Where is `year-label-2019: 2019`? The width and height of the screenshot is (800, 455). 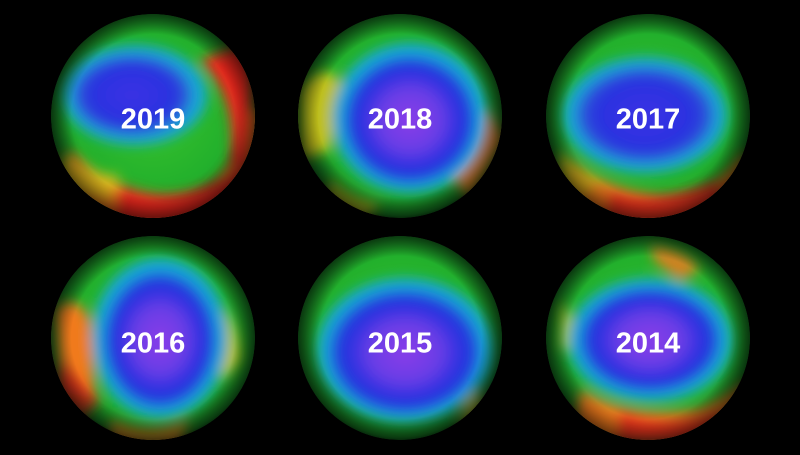 year-label-2019: 2019 is located at coordinates (153, 120).